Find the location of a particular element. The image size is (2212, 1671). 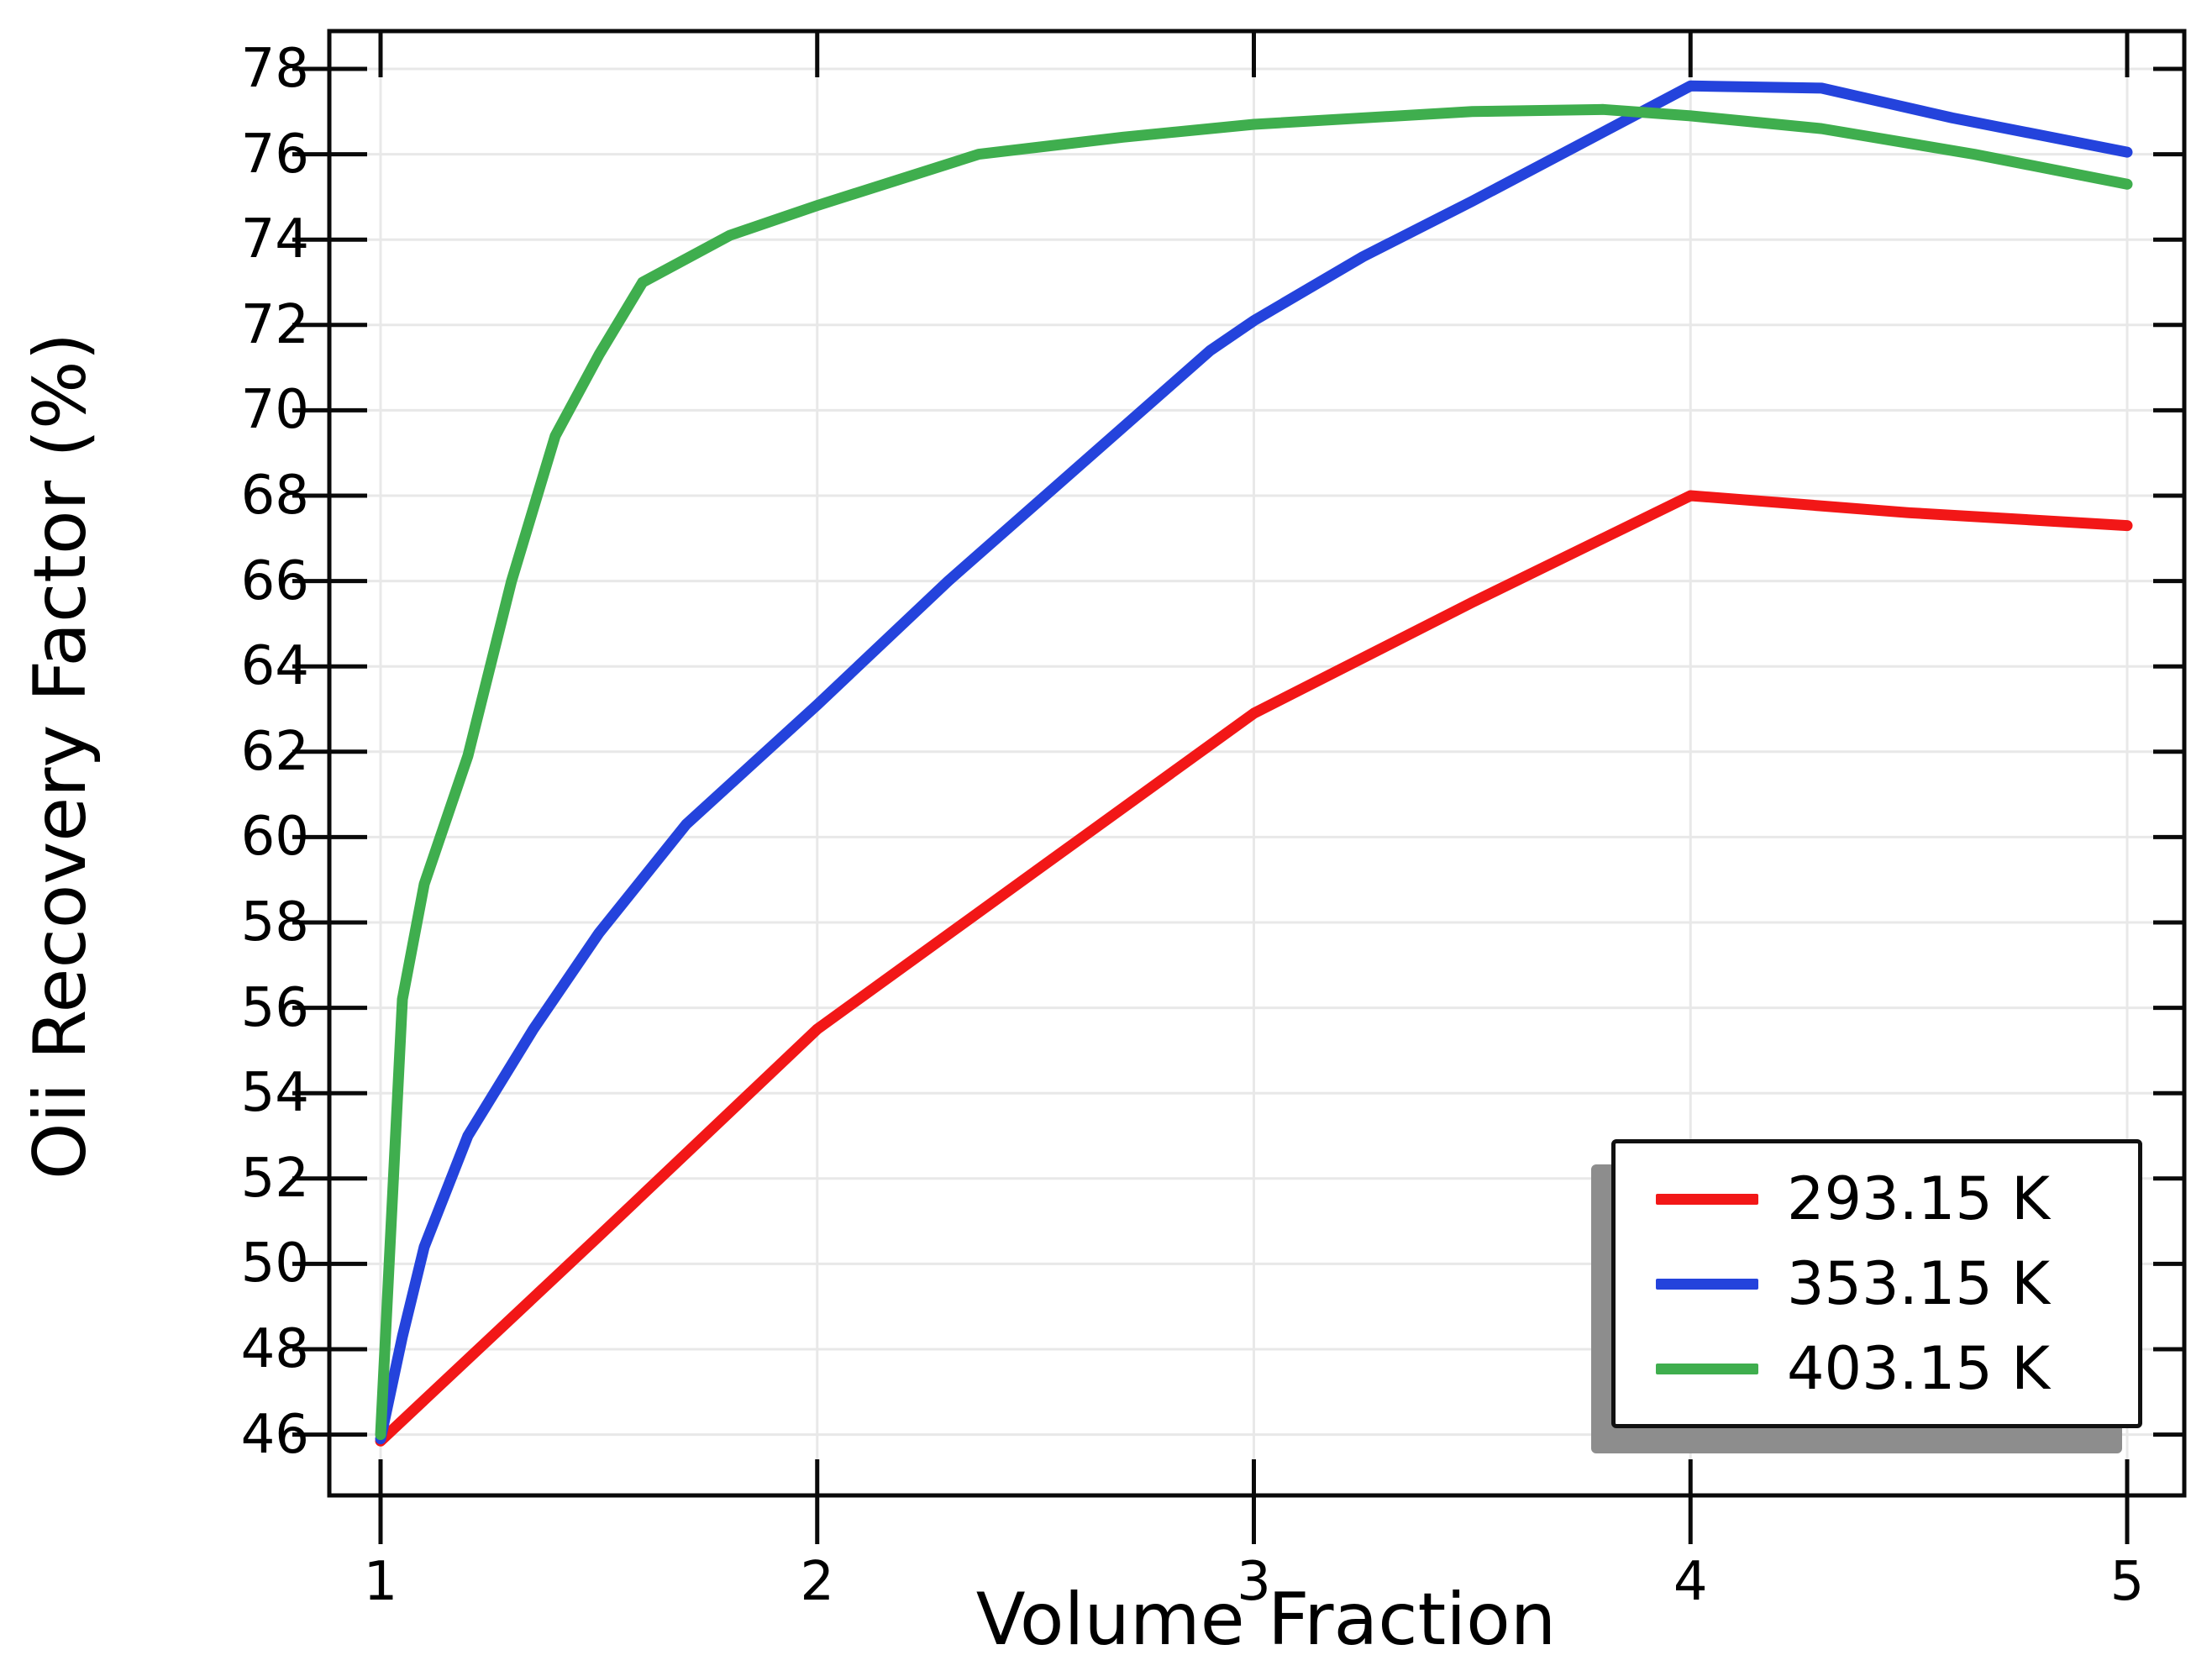

y-tick-label: 54 is located at coordinates (274, 1093).